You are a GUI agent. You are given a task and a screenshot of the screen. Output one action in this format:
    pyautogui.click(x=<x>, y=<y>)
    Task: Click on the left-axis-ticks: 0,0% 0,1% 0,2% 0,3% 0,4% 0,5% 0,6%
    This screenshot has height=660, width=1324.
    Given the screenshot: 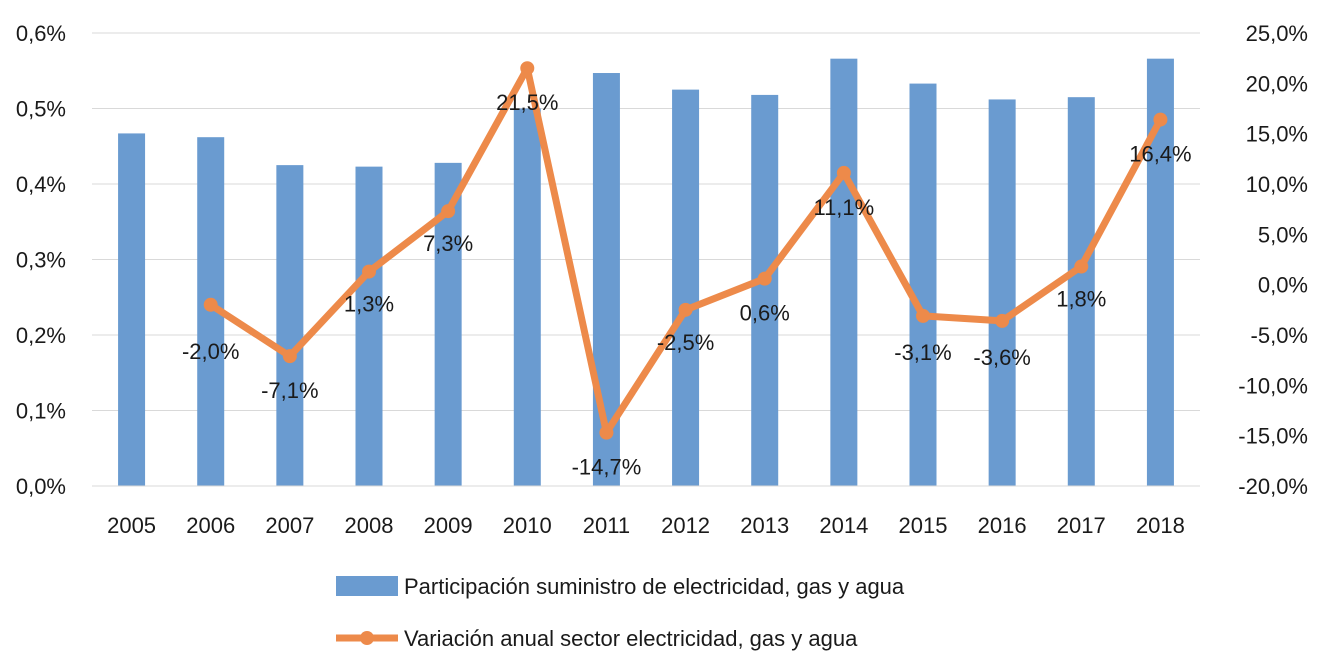 What is the action you would take?
    pyautogui.click(x=41, y=260)
    